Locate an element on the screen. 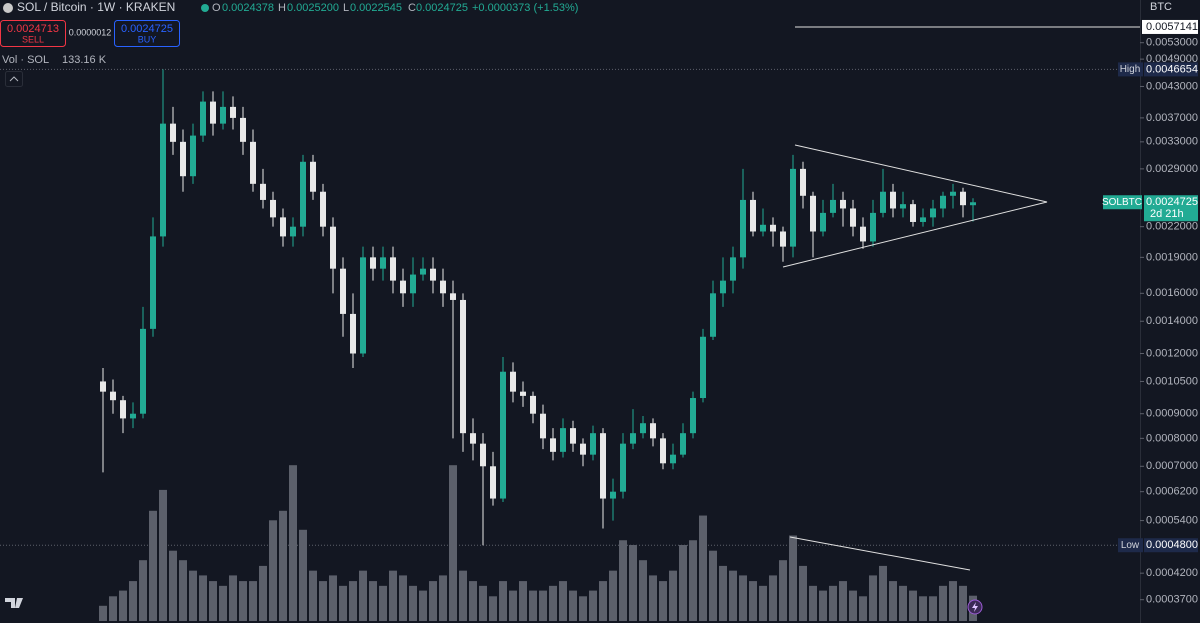  change: +0.0000373 (+1.53%) is located at coordinates (525, 8).